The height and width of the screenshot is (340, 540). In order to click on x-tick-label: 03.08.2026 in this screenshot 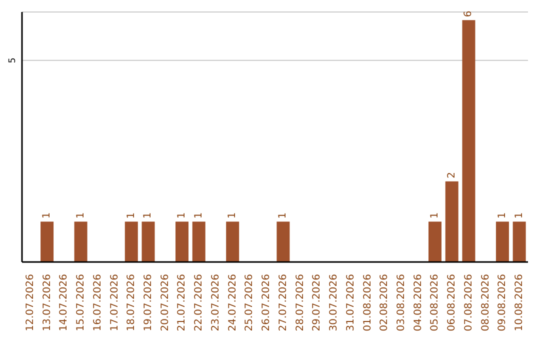, I will do `click(401, 303)`.